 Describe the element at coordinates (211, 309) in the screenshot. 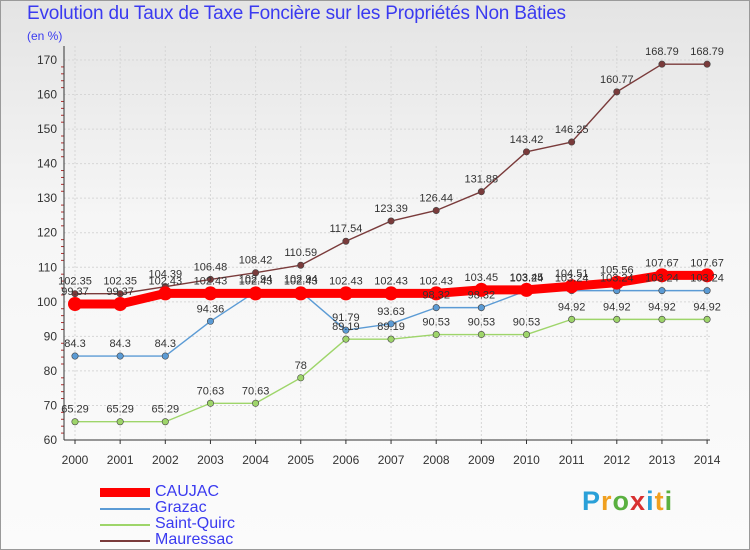

I see `data-label: 94.36` at that location.